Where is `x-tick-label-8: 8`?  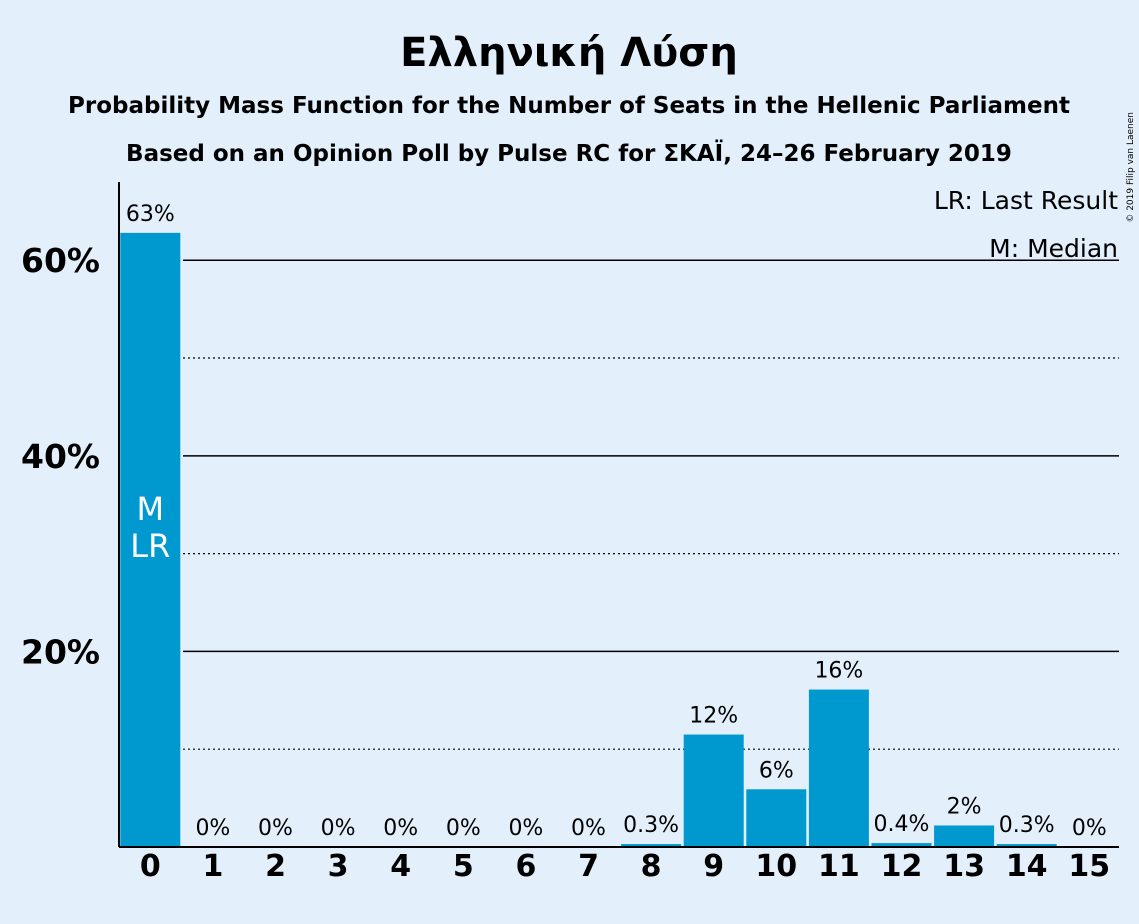 x-tick-label-8: 8 is located at coordinates (651, 866).